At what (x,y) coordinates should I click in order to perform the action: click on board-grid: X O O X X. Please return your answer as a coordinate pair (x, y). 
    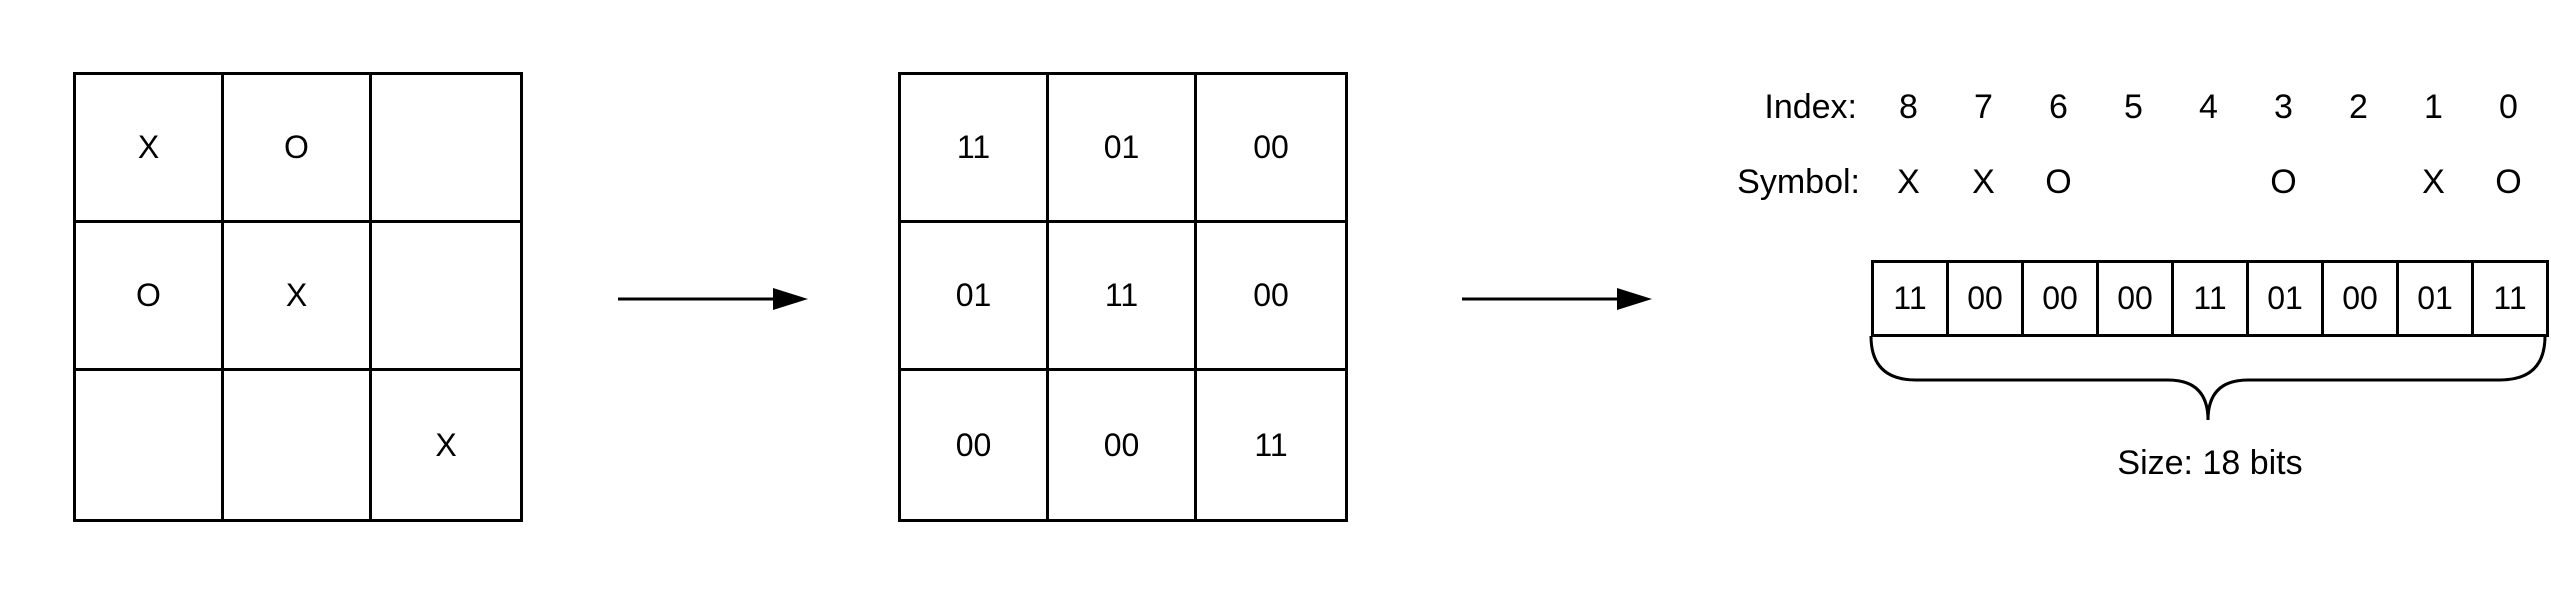
    Looking at the image, I should click on (298, 297).